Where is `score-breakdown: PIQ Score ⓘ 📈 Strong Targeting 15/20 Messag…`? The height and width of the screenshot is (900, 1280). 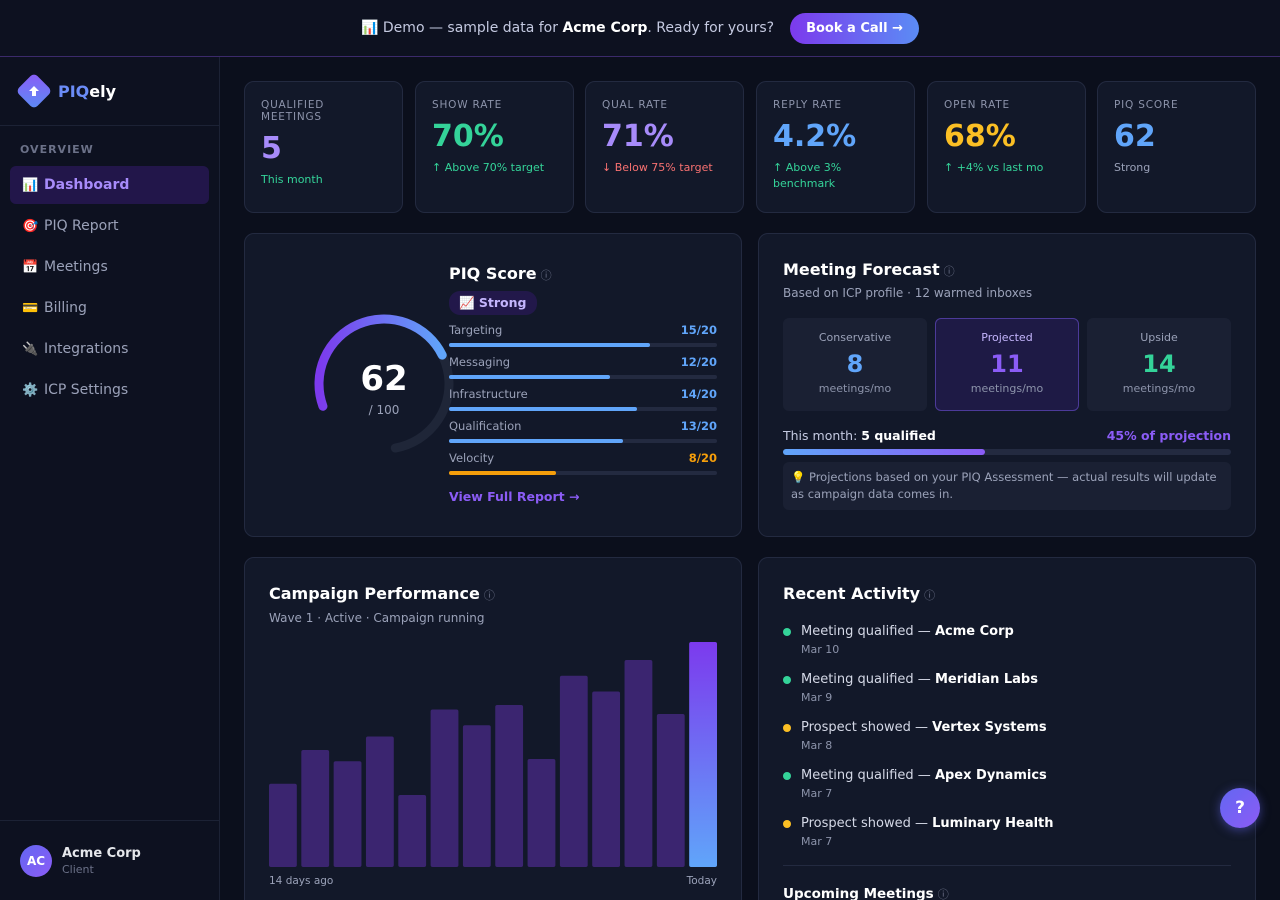 score-breakdown: PIQ Score ⓘ 📈 Strong Targeting 15/20 Messag… is located at coordinates (583, 384).